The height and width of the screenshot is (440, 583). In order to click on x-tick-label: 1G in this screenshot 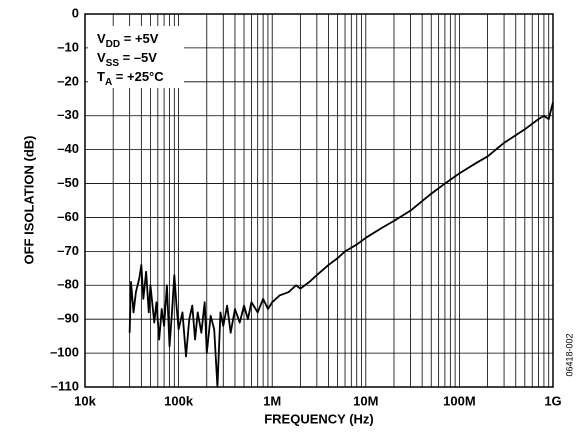, I will do `click(552, 400)`.